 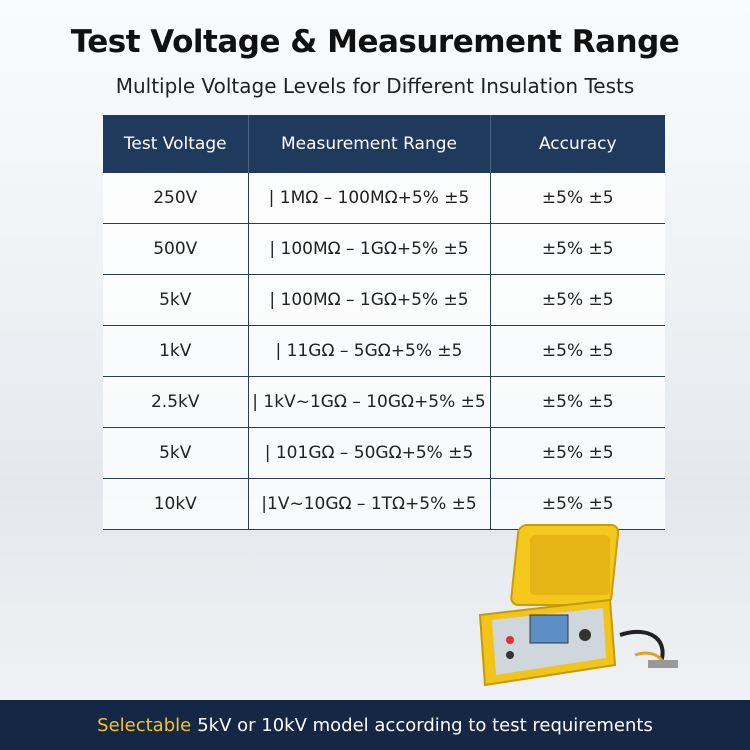 I want to click on column-header: Test Voltage, so click(x=176, y=144).